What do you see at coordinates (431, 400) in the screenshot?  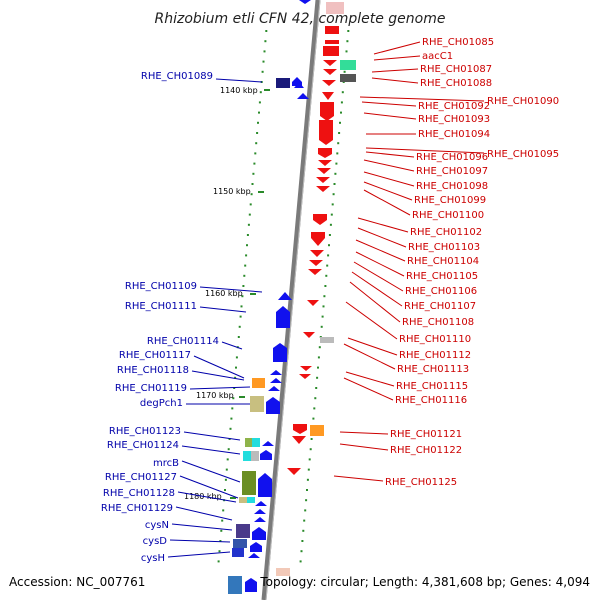 I see `label-rhe-ch01116: RHE_CH01116` at bounding box center [431, 400].